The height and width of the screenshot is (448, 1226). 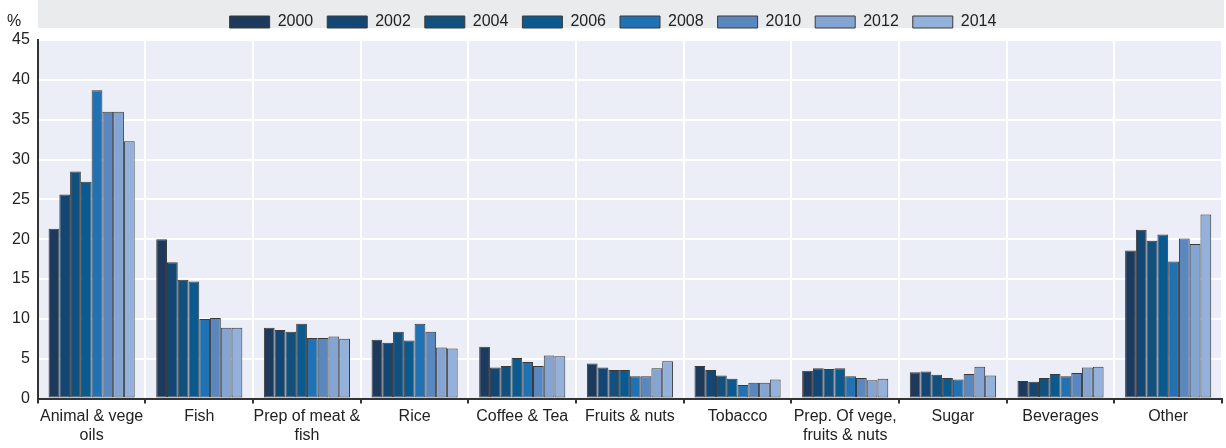 I want to click on legend-label: 2006, so click(x=588, y=21).